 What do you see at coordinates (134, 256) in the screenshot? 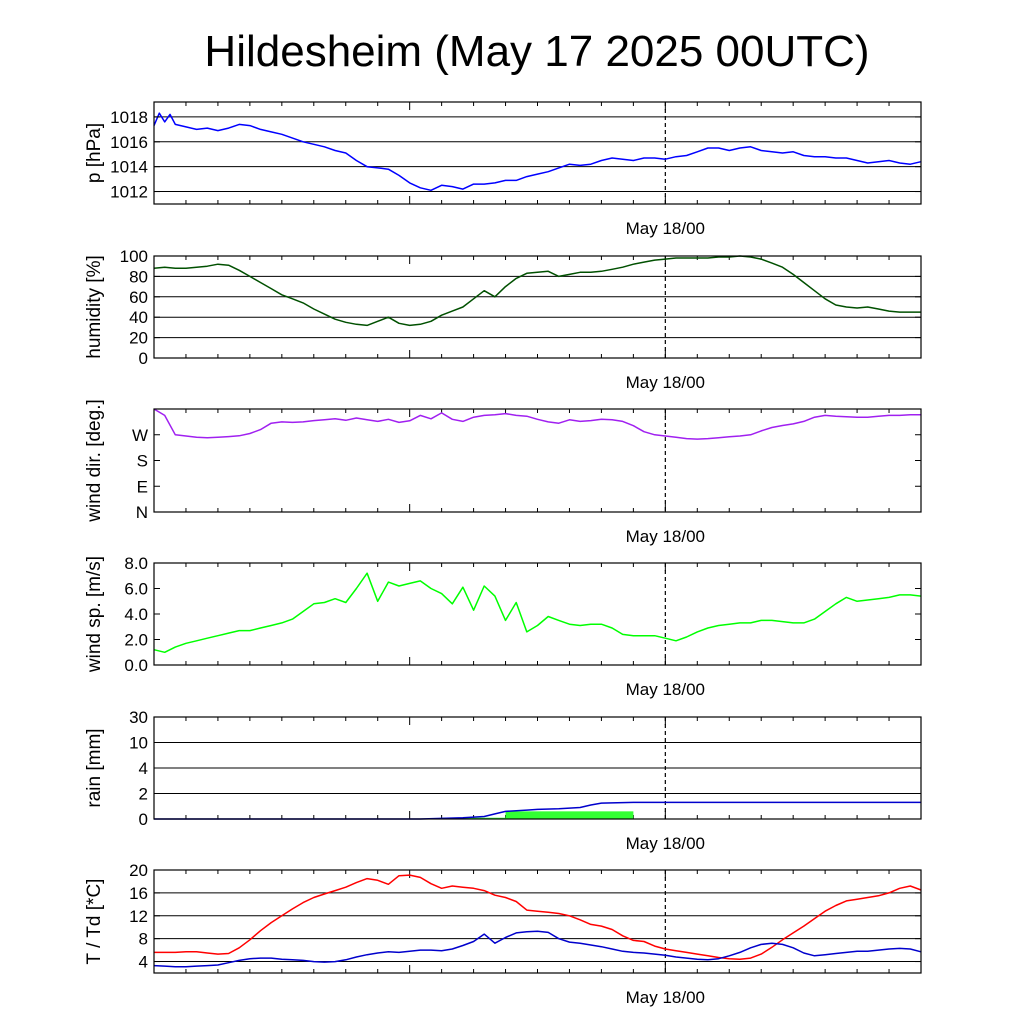
I see `y-tick-label: 100` at bounding box center [134, 256].